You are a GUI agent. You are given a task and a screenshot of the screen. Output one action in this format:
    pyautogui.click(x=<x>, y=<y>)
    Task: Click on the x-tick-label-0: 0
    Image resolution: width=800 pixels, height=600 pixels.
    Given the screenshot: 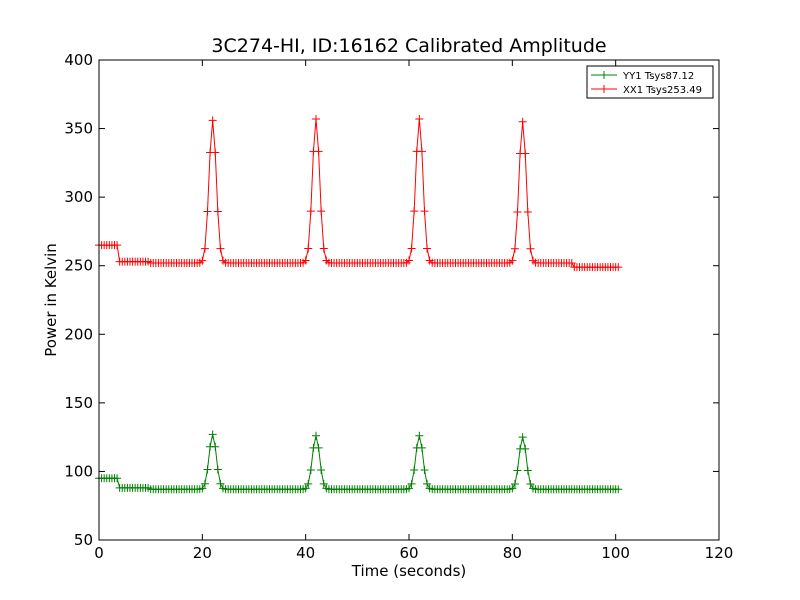 What is the action you would take?
    pyautogui.click(x=99, y=553)
    